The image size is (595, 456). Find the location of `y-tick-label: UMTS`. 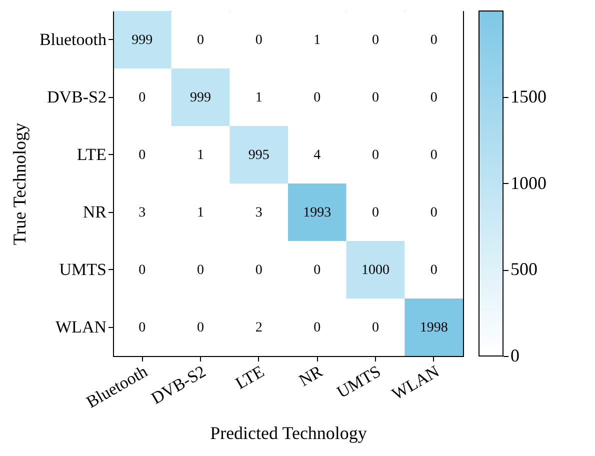

y-tick-label: UMTS is located at coordinates (82, 269).